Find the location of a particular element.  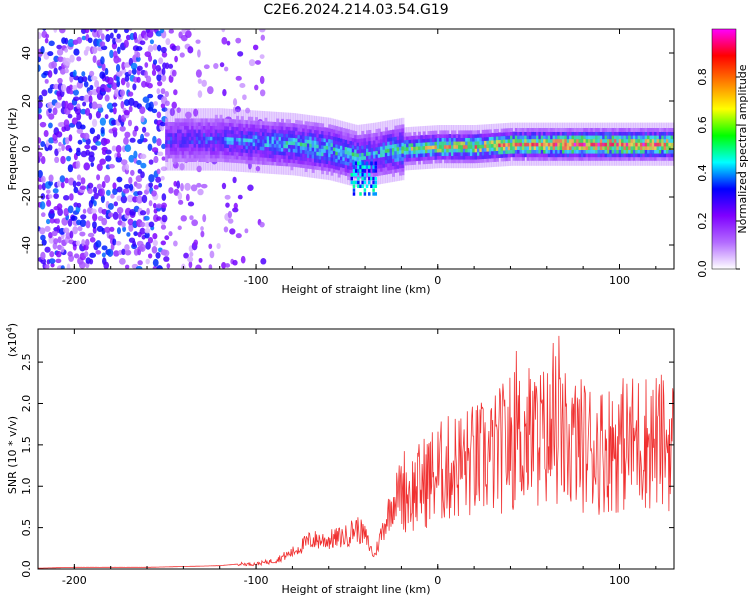

chart-title: C2E6.2024.214.03.54.G19 is located at coordinates (355, 10).